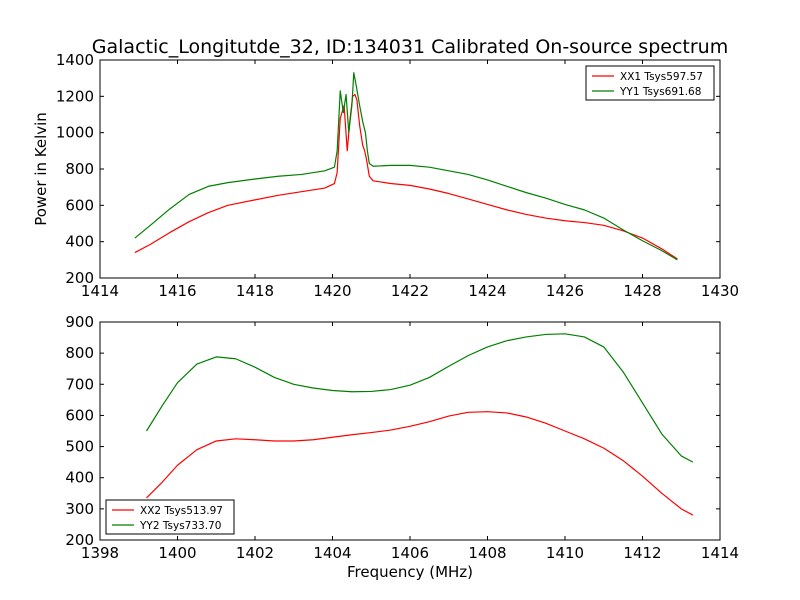 This screenshot has height=600, width=800. I want to click on y-tick-label: 700, so click(79, 384).